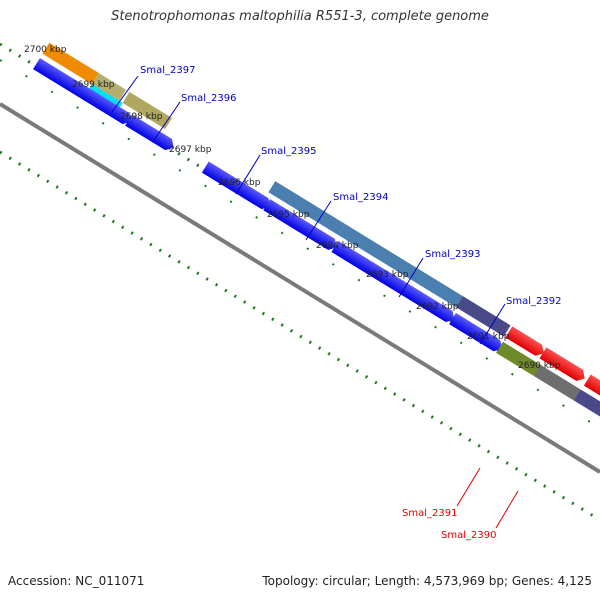 Image resolution: width=600 pixels, height=600 pixels. Describe the element at coordinates (141, 117) in the screenshot. I see `ruler-label: 2698 kbp` at that location.